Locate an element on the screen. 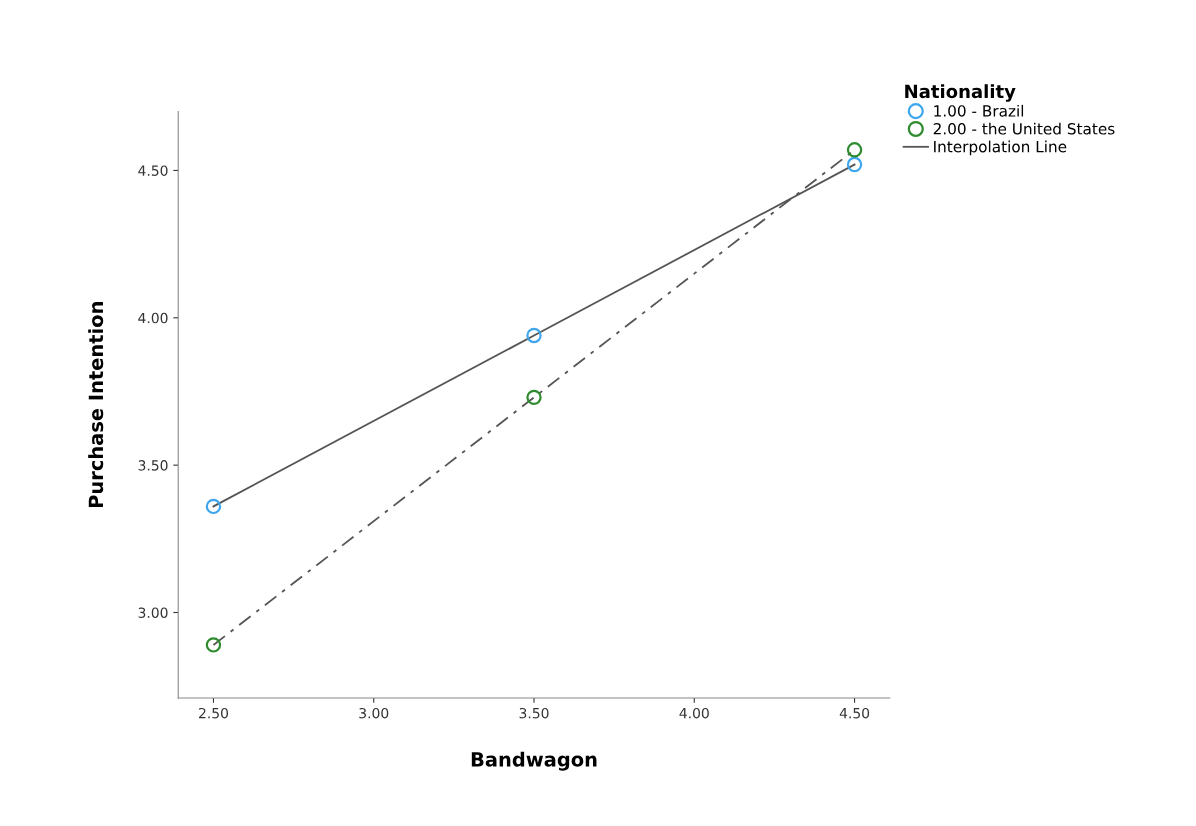  x-axis-title: Bandwagon is located at coordinates (534, 761).